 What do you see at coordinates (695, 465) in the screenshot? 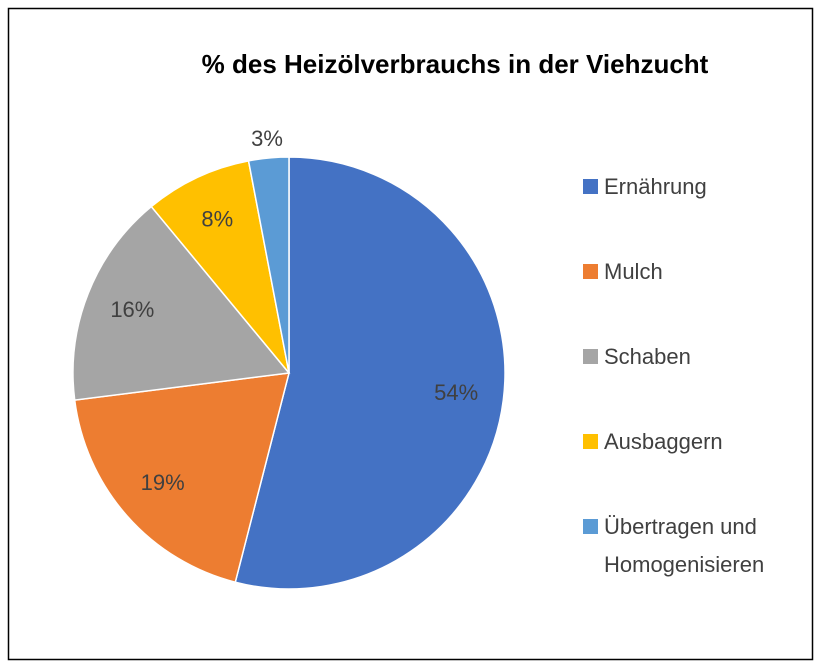
I see `legend-item: Ausbaggern` at bounding box center [695, 465].